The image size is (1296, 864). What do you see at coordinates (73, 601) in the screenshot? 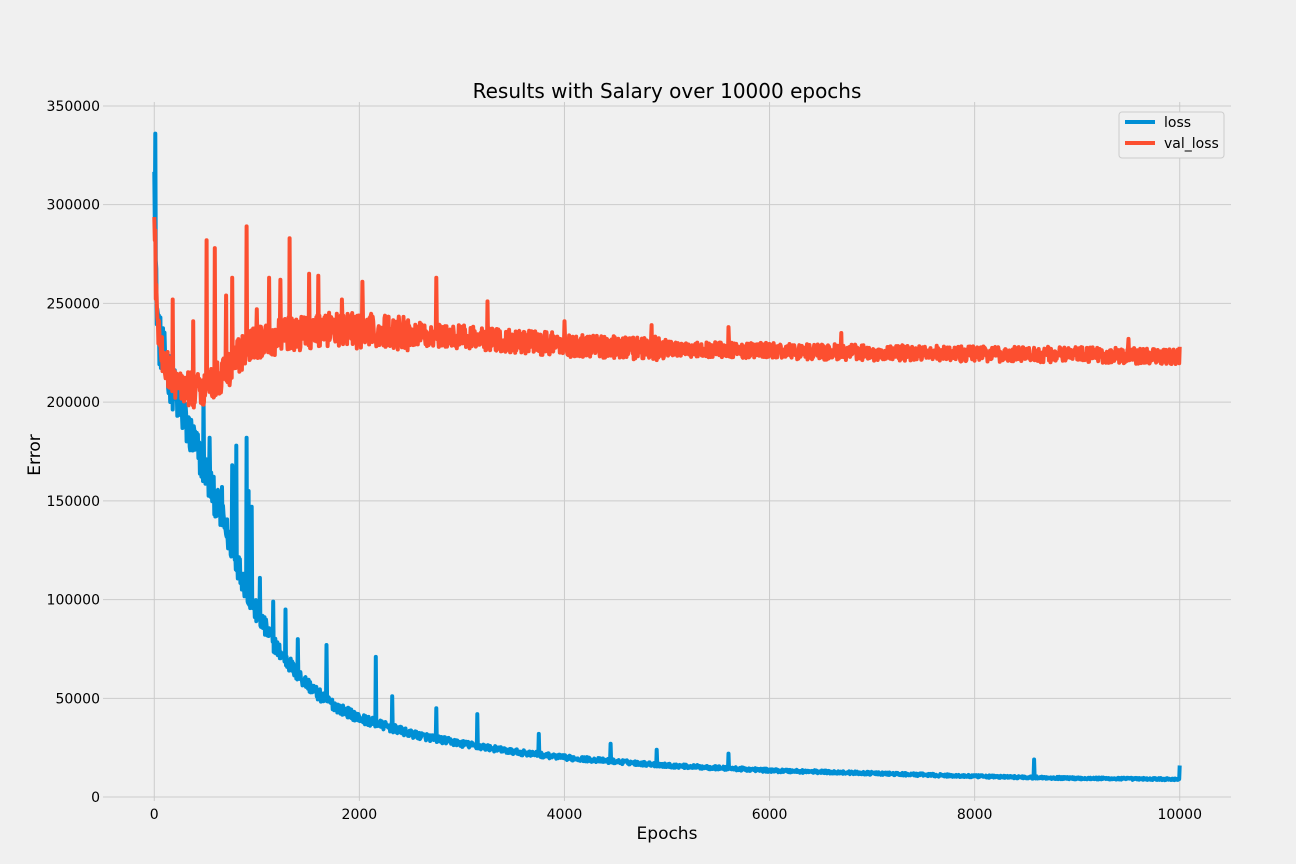
I see `y-tick-label: 100000` at bounding box center [73, 601].